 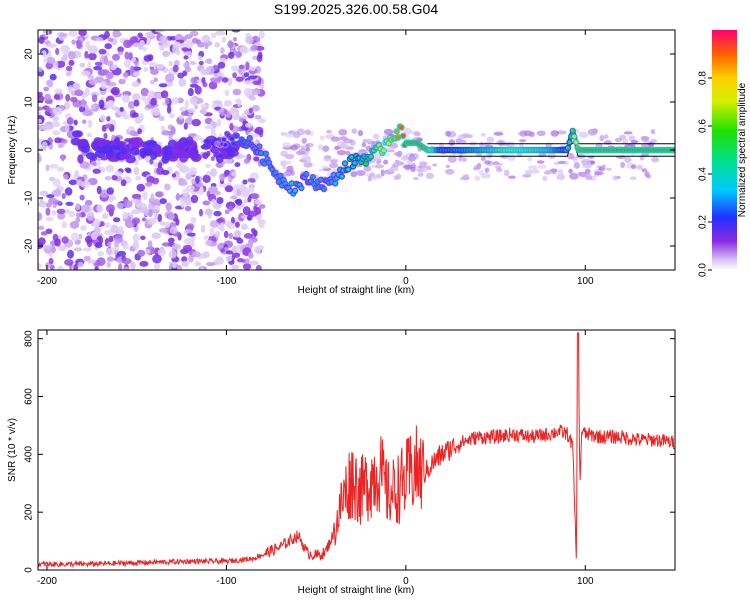 What do you see at coordinates (29, 338) in the screenshot?
I see `y-tick-label: 800` at bounding box center [29, 338].